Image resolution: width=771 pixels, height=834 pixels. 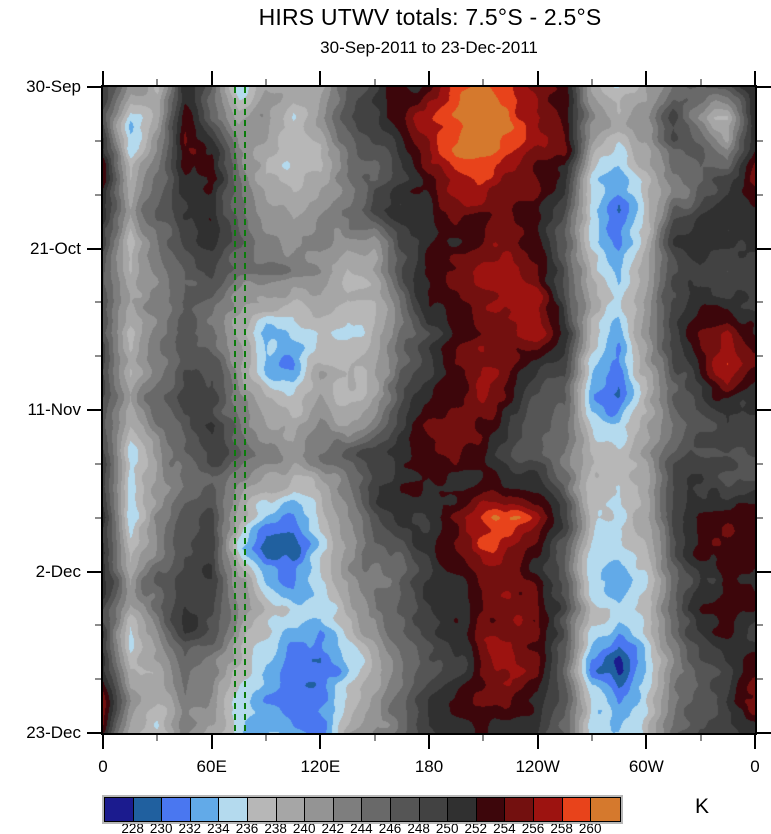 What do you see at coordinates (53, 86) in the screenshot?
I see `y-tick-label: 30-Sep` at bounding box center [53, 86].